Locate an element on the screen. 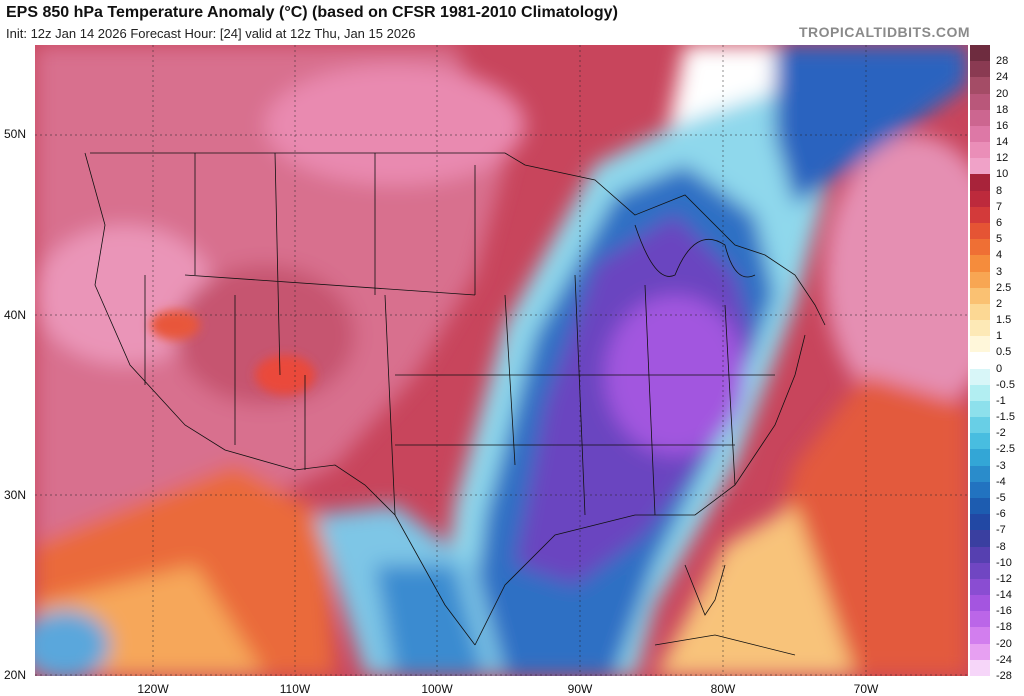  colorbar-label: 0.5 is located at coordinates (1004, 352).